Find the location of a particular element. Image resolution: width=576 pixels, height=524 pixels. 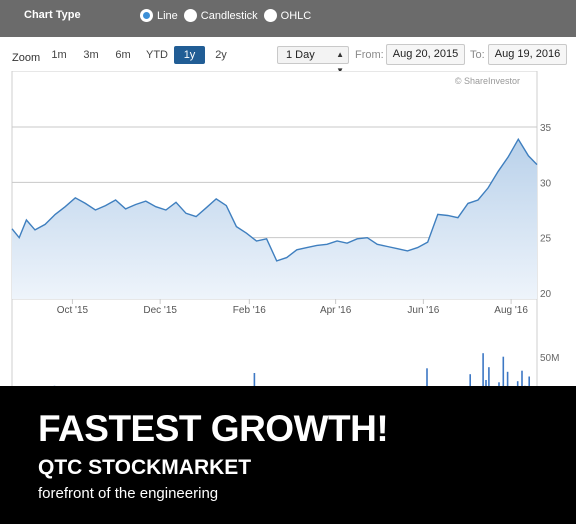

chart-credit: © ShareInvestor is located at coordinates (487, 81).